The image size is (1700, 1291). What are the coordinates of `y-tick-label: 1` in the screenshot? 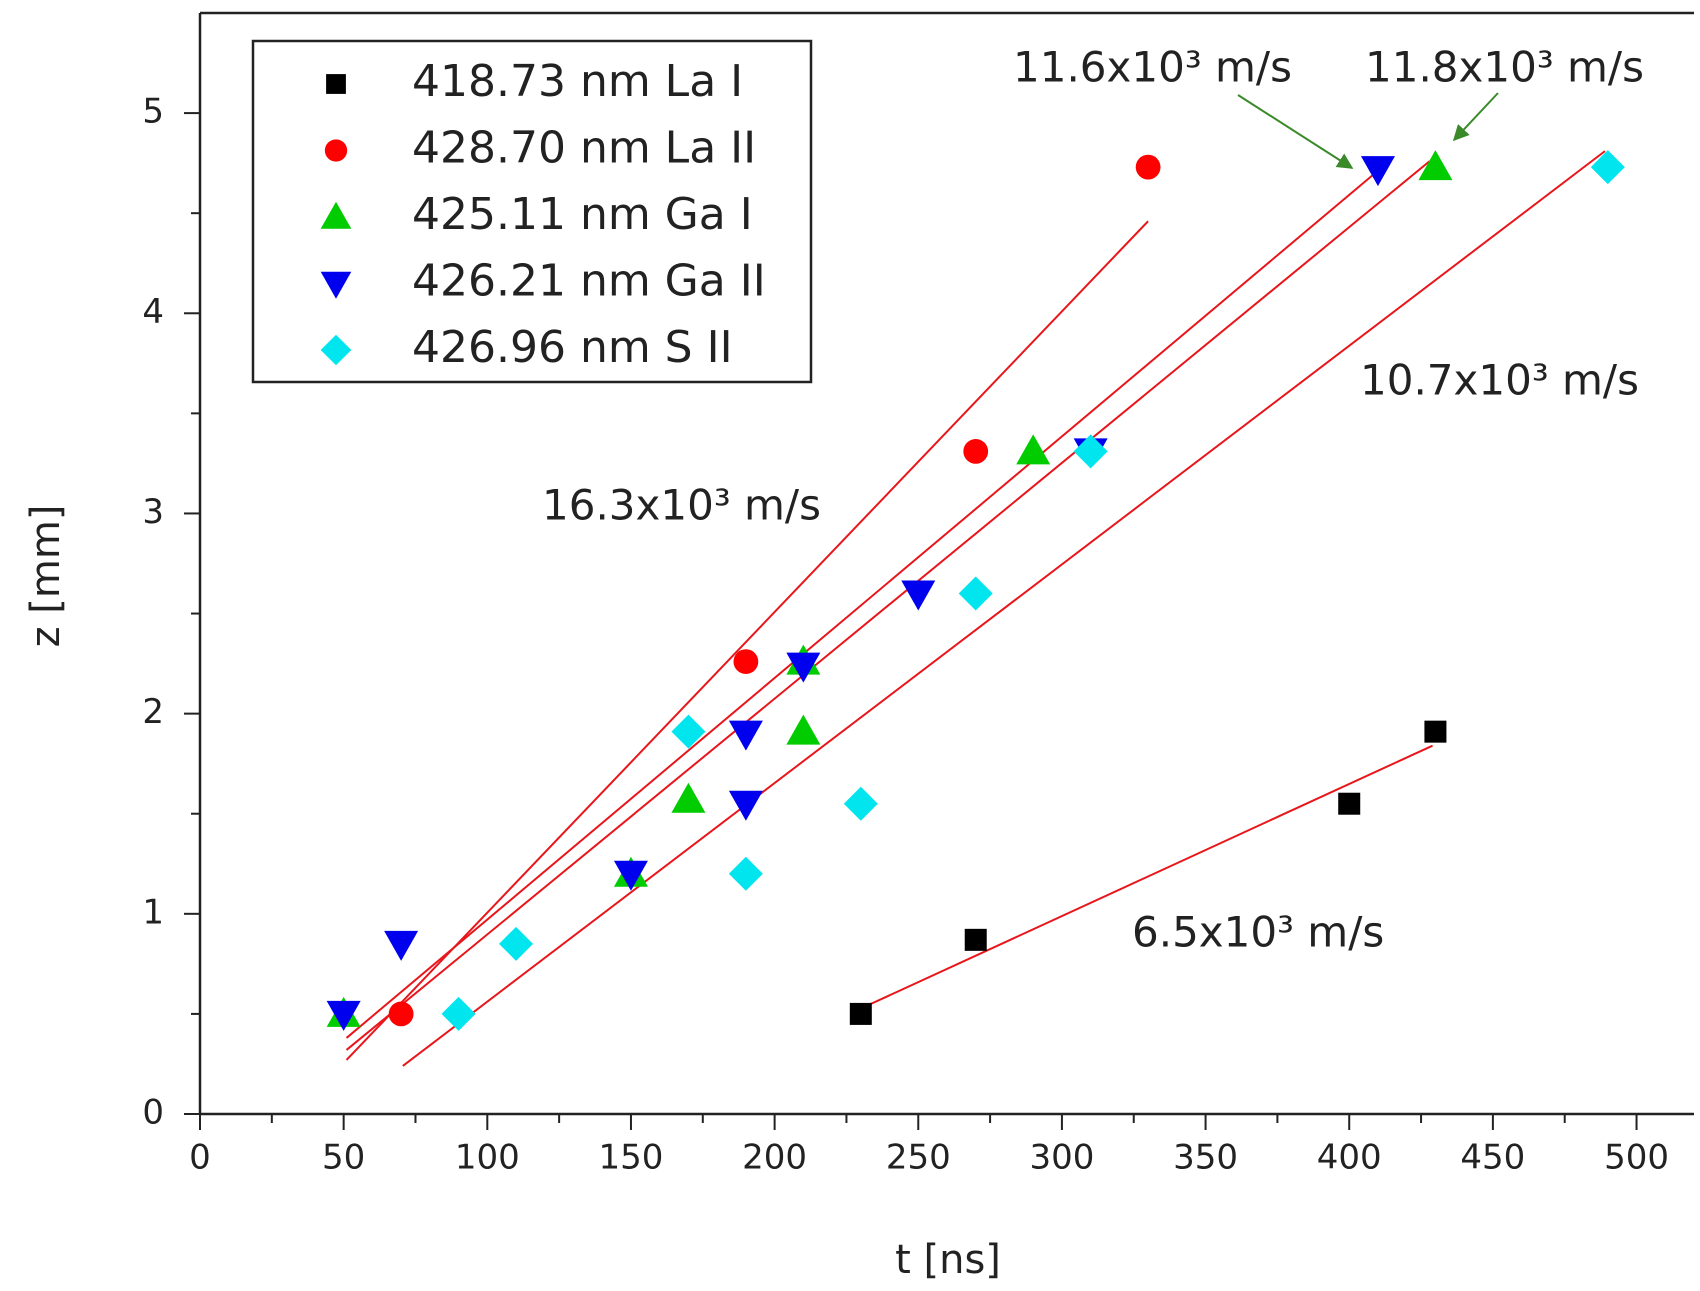 It's located at (153, 912).